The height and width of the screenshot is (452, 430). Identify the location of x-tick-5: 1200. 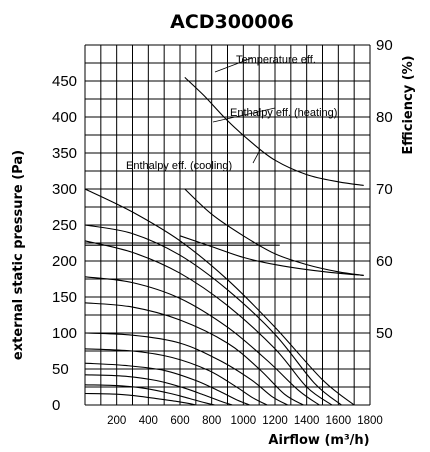
(275, 421).